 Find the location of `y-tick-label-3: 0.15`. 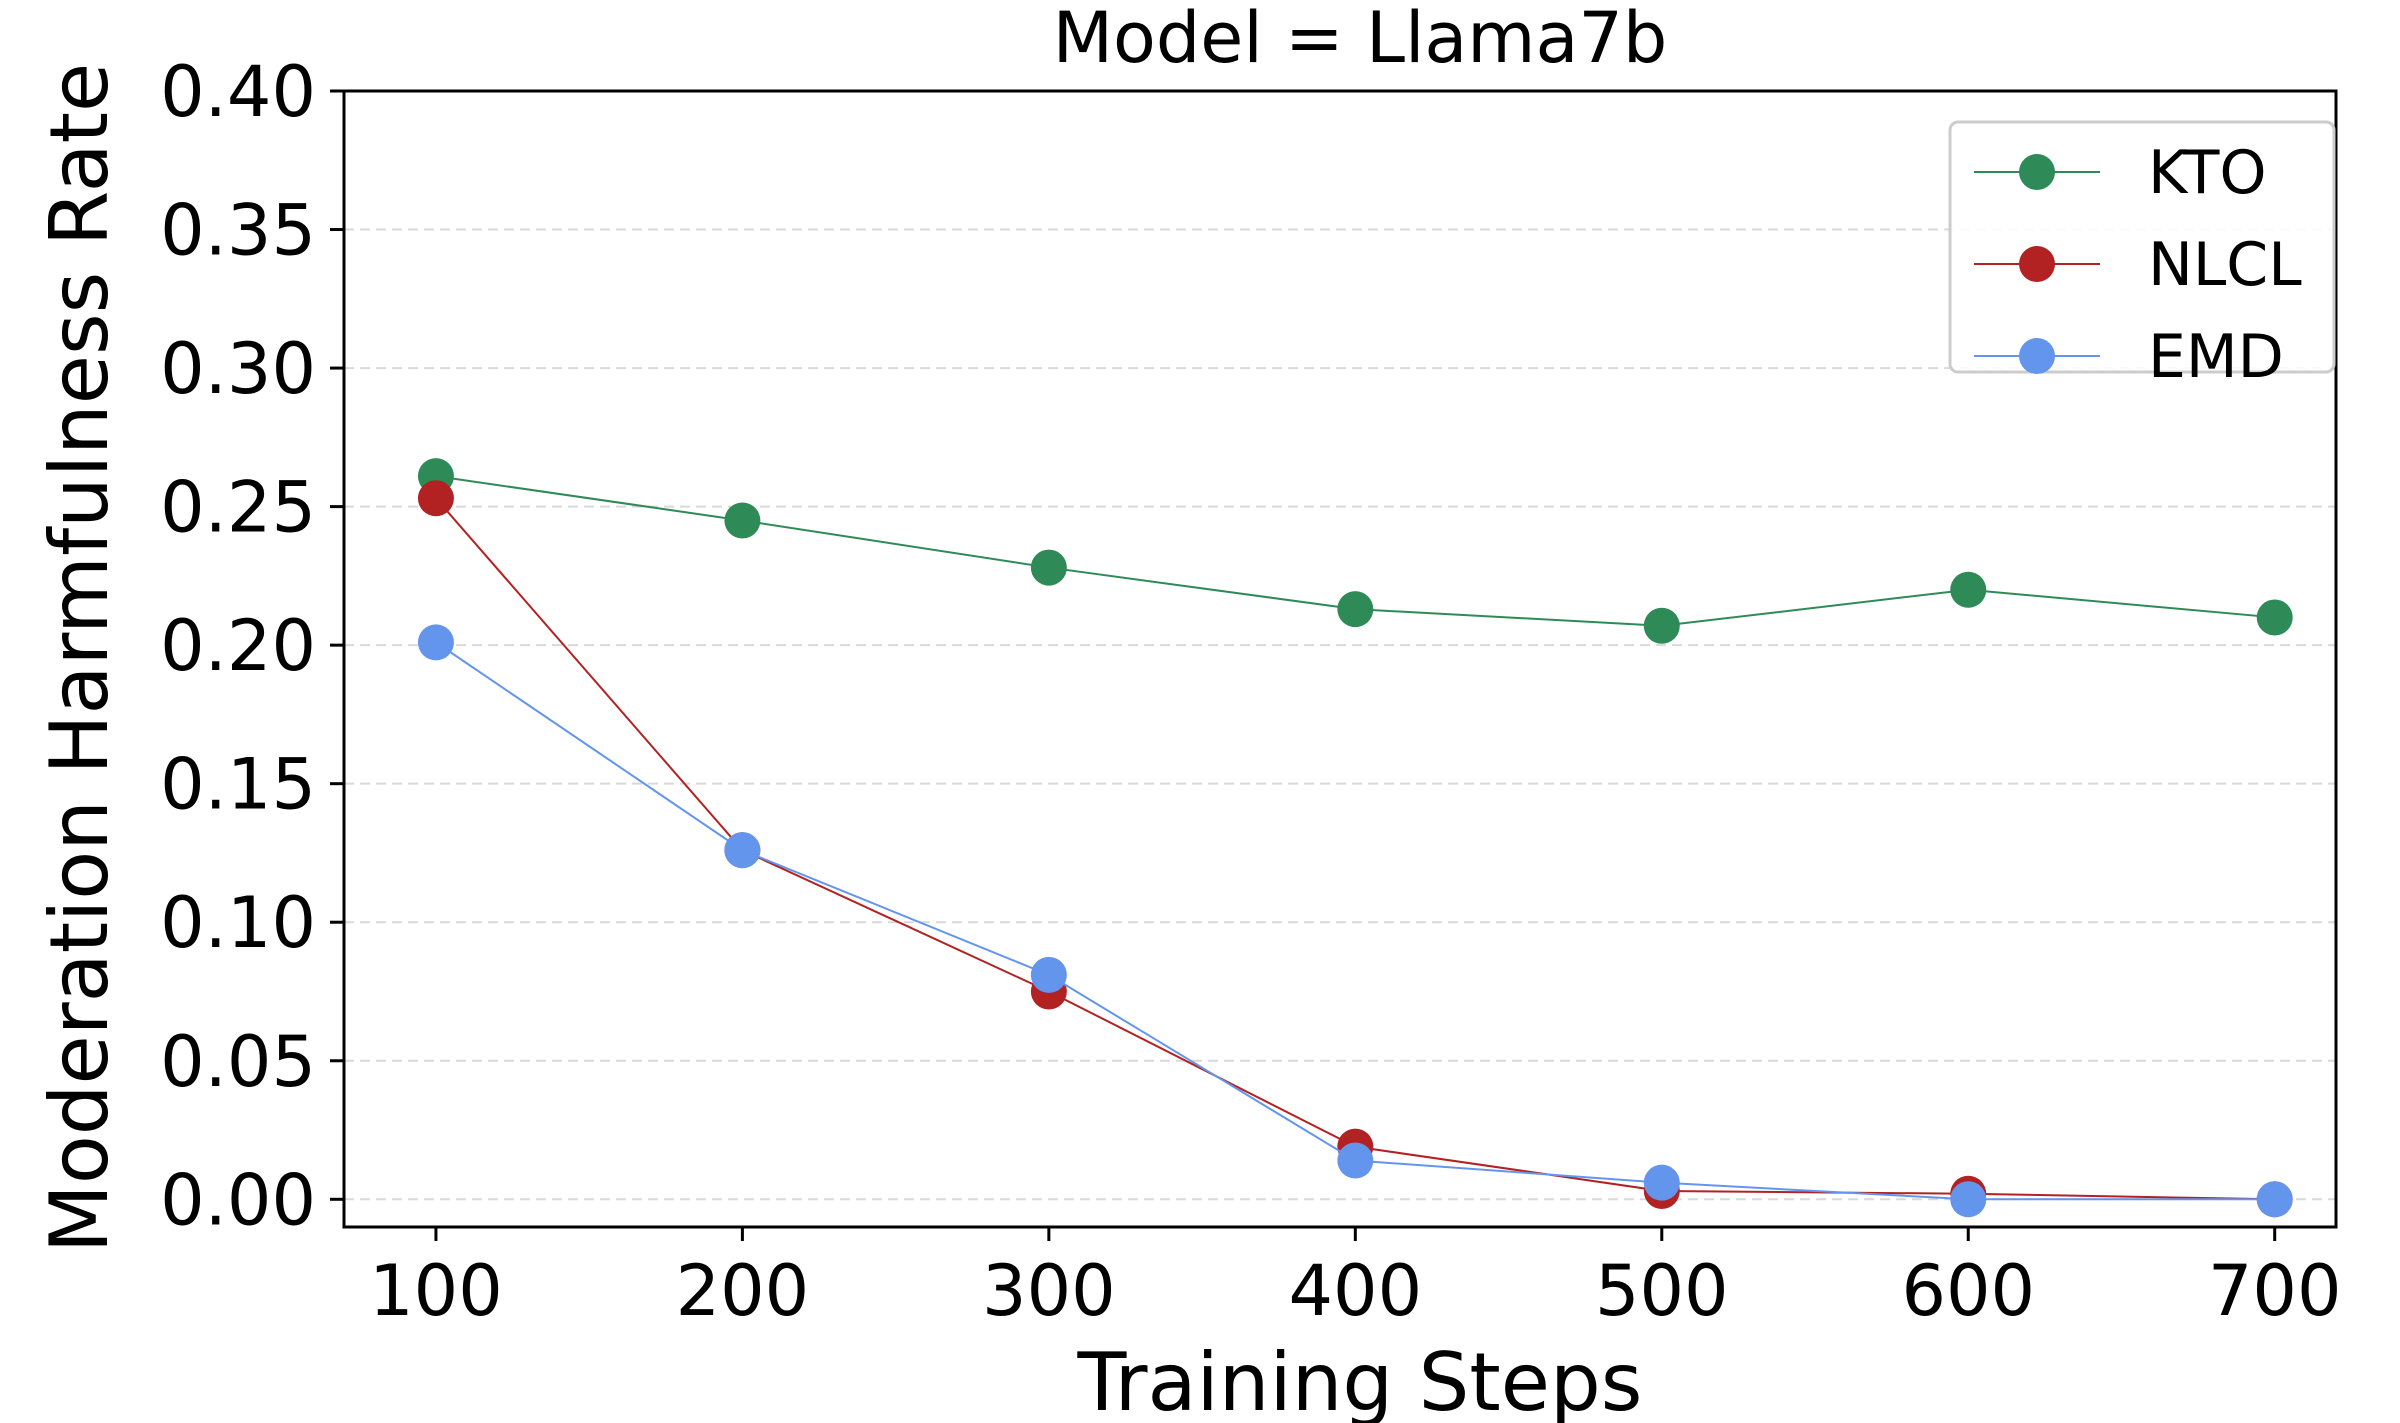

y-tick-label-3: 0.15 is located at coordinates (238, 785).